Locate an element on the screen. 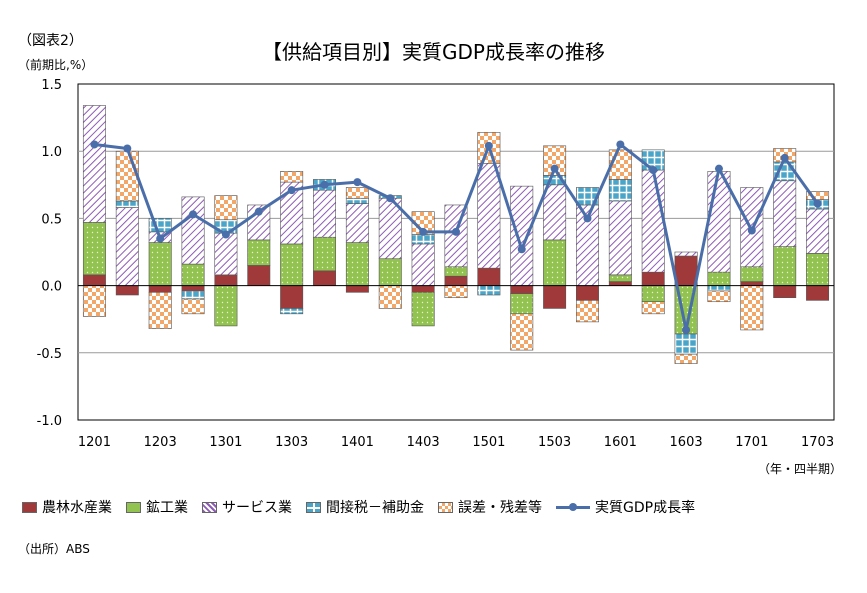  legend-item-indirect-tax: 間接税－補助金 is located at coordinates (365, 507).